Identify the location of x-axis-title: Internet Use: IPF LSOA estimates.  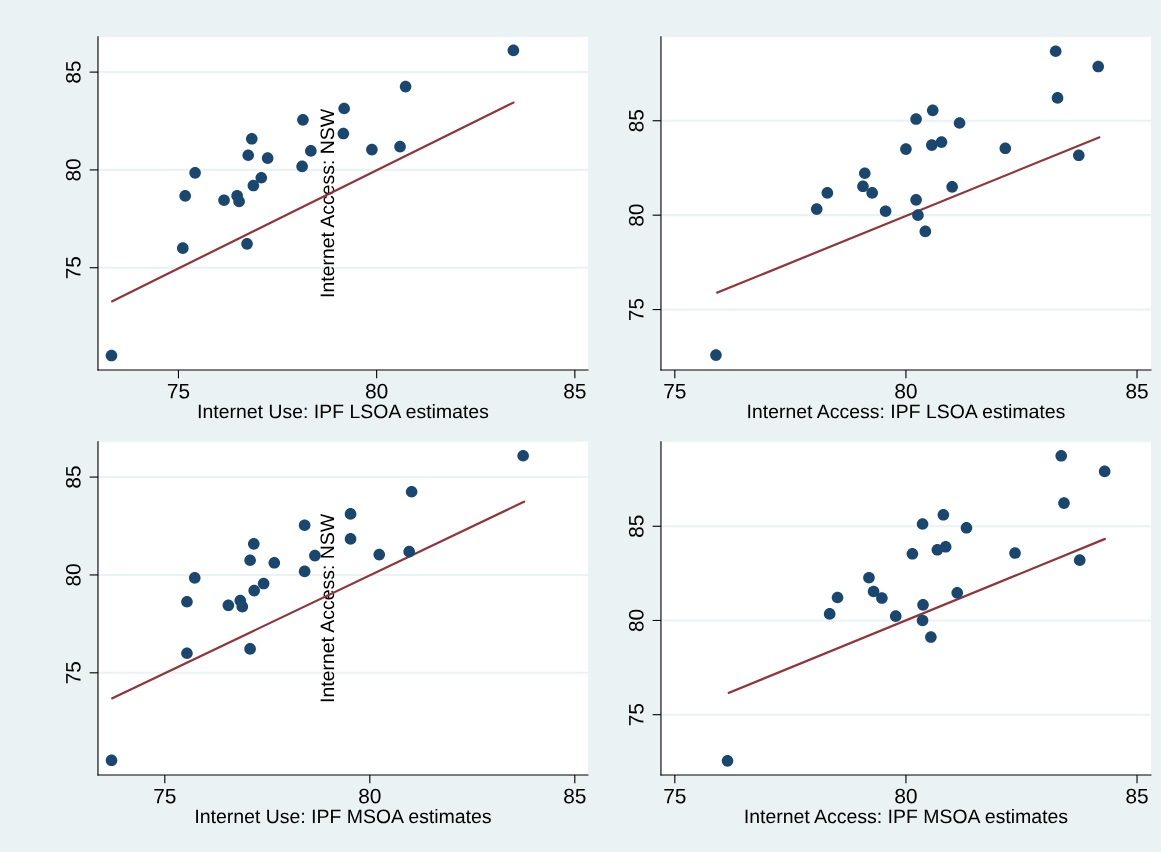
(343, 411).